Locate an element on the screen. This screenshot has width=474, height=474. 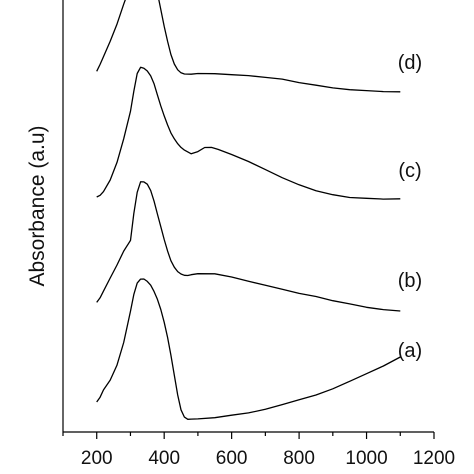
x-tick-label: 200 is located at coordinates (97, 458).